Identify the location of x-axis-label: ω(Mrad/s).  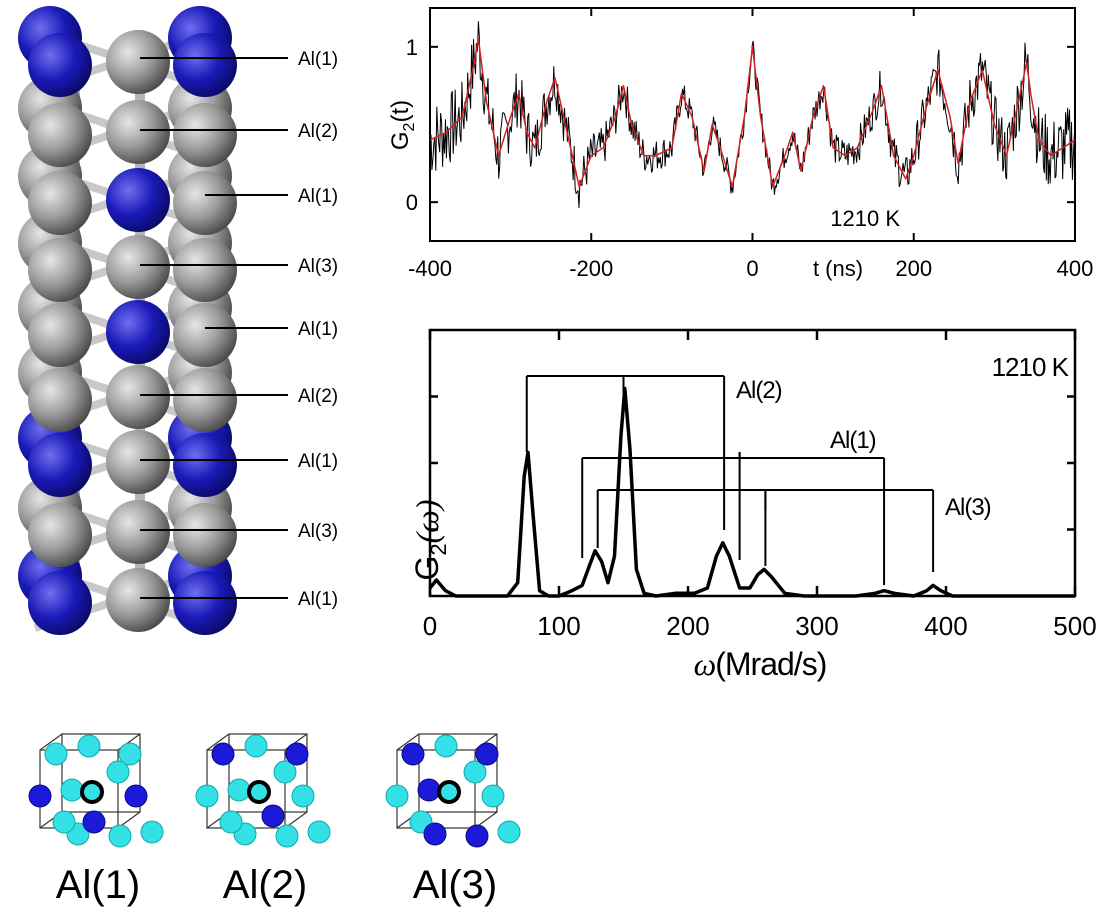
(760, 664).